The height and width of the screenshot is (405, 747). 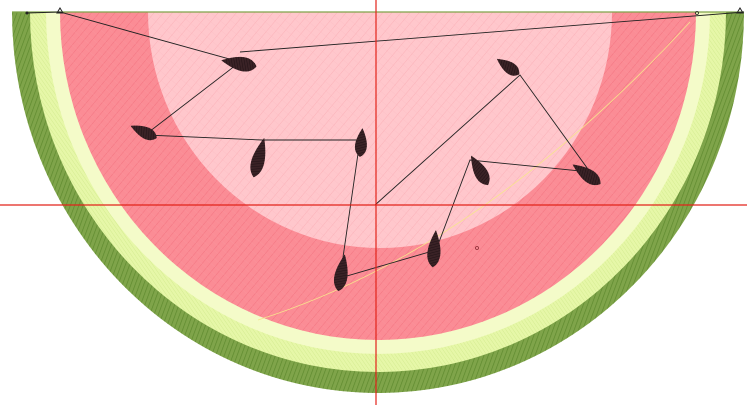 I want to click on end-marker-icon, so click(x=740, y=10).